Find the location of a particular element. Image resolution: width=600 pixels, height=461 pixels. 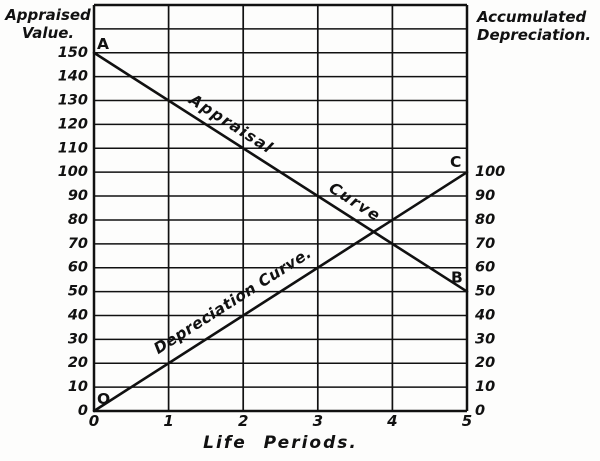

right-axis-tick-label: 30 is located at coordinates (485, 339).